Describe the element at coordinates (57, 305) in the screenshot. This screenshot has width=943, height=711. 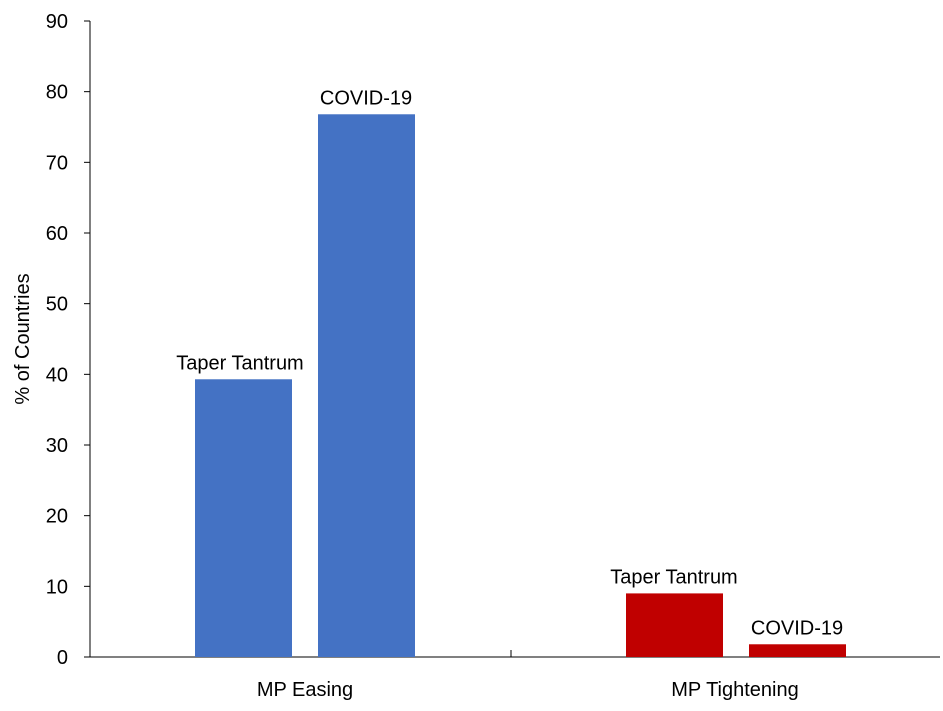
I see `y-tick-label: 50` at that location.